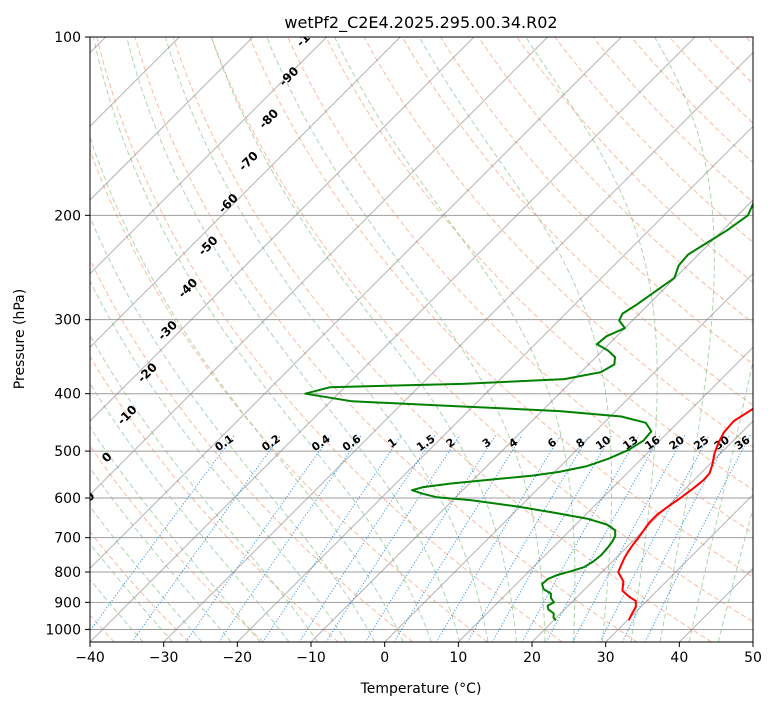 The image size is (775, 708). What do you see at coordinates (90, 658) in the screenshot?
I see `x-tick-label: −40` at bounding box center [90, 658].